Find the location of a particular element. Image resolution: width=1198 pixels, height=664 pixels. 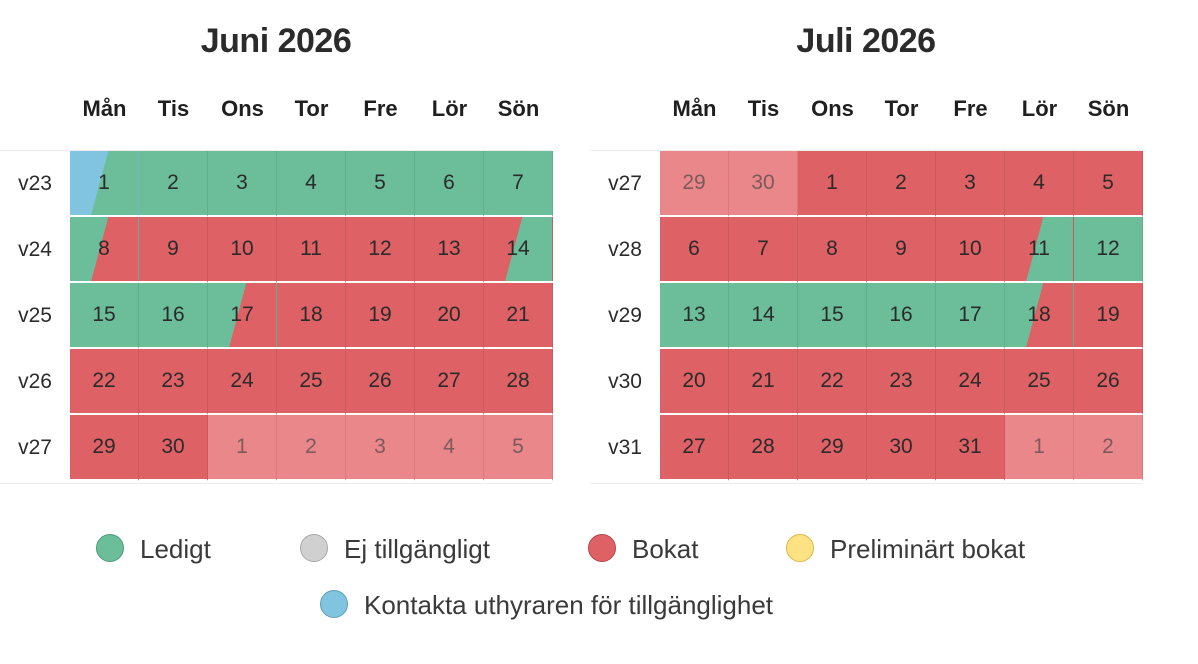

day-number: 3 is located at coordinates (380, 446).